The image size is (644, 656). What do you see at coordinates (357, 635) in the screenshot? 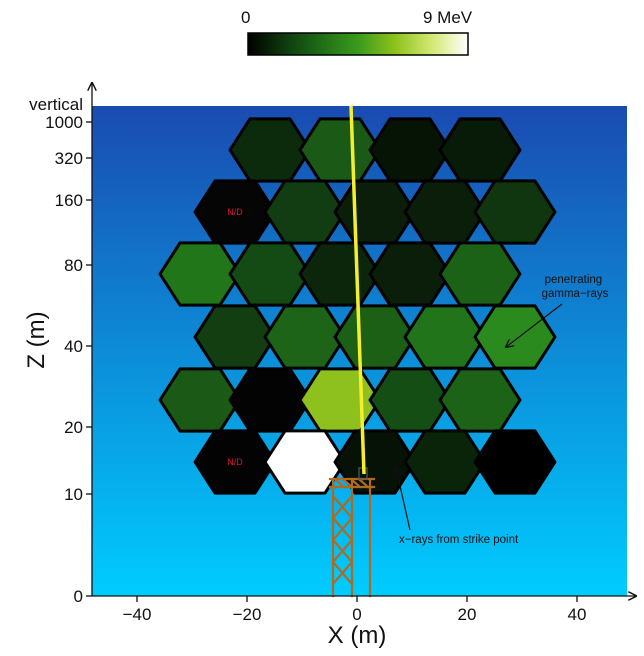
I see `x-axis-label: X (m)` at bounding box center [357, 635].